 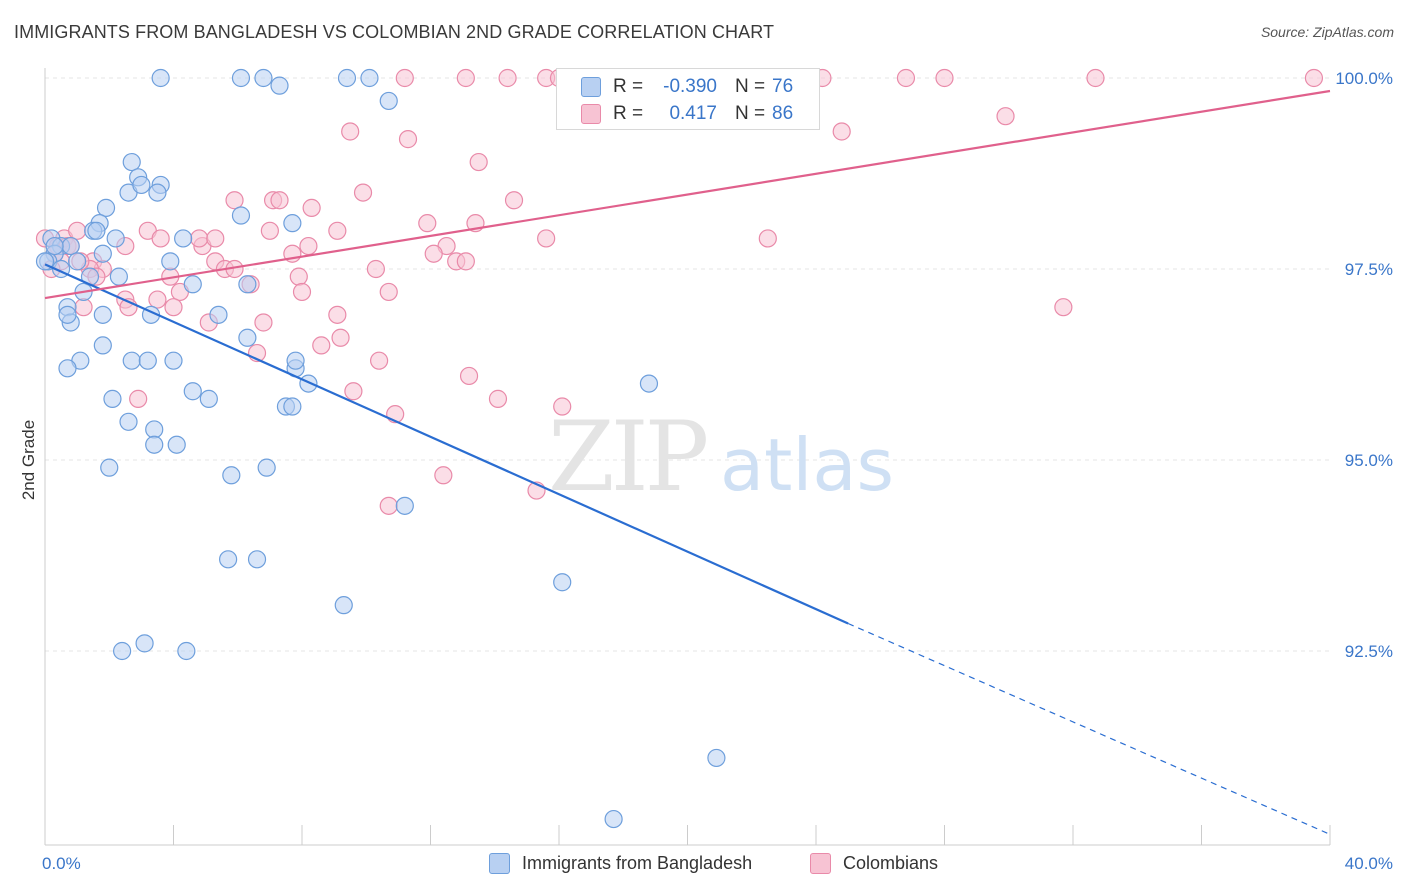 I want to click on r-value: 0.417, so click(x=693, y=113).